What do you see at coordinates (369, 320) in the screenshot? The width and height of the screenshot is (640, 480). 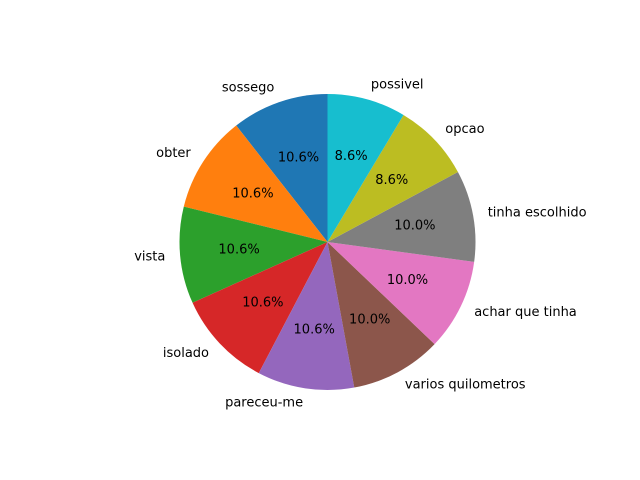 I see `slice-percent-5: 10.0%` at bounding box center [369, 320].